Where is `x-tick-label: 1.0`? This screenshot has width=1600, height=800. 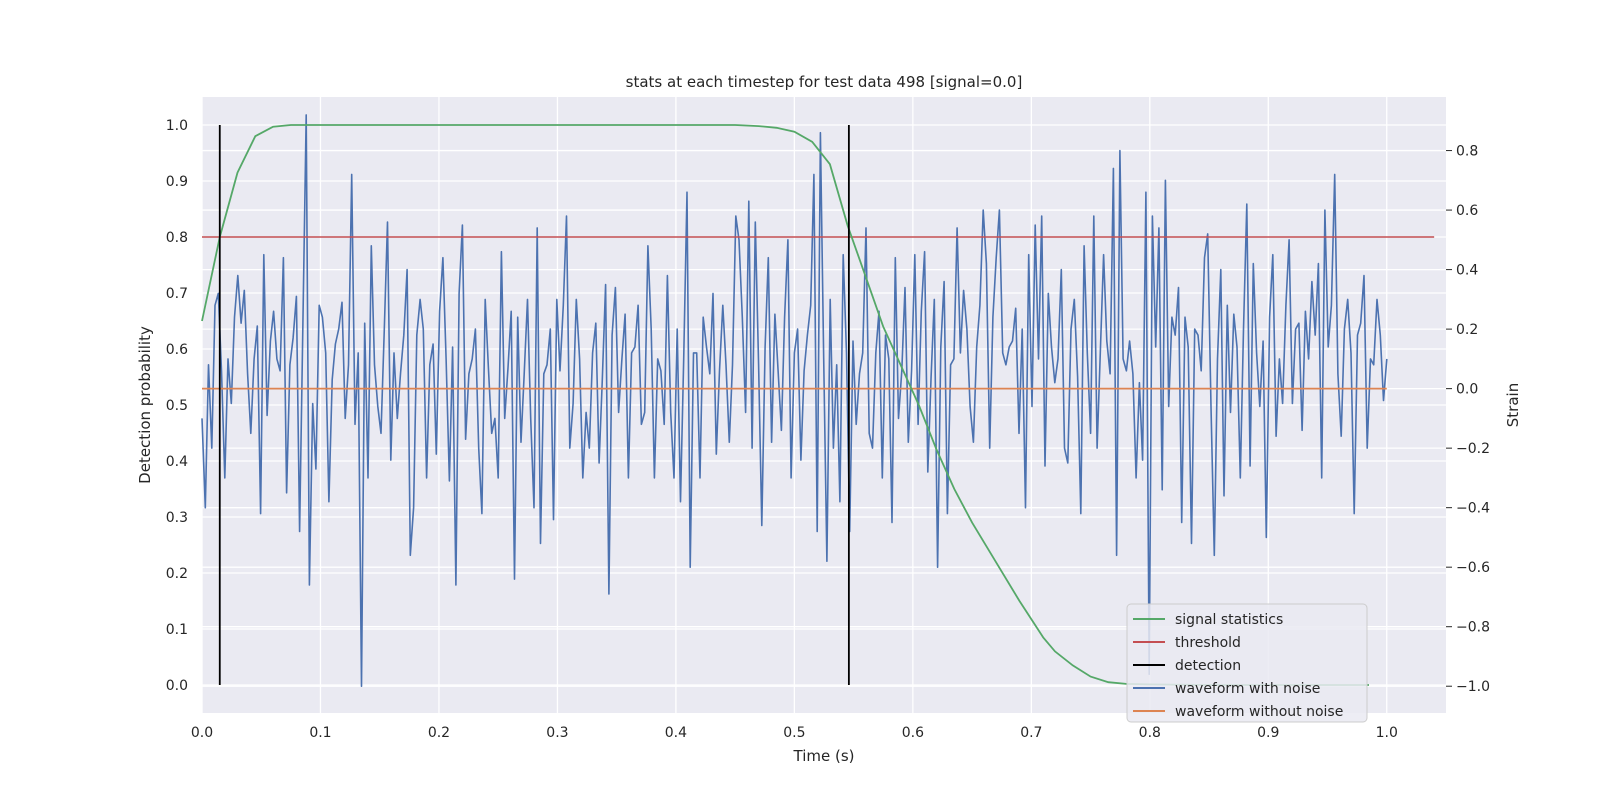 x-tick-label: 1.0 is located at coordinates (1387, 733).